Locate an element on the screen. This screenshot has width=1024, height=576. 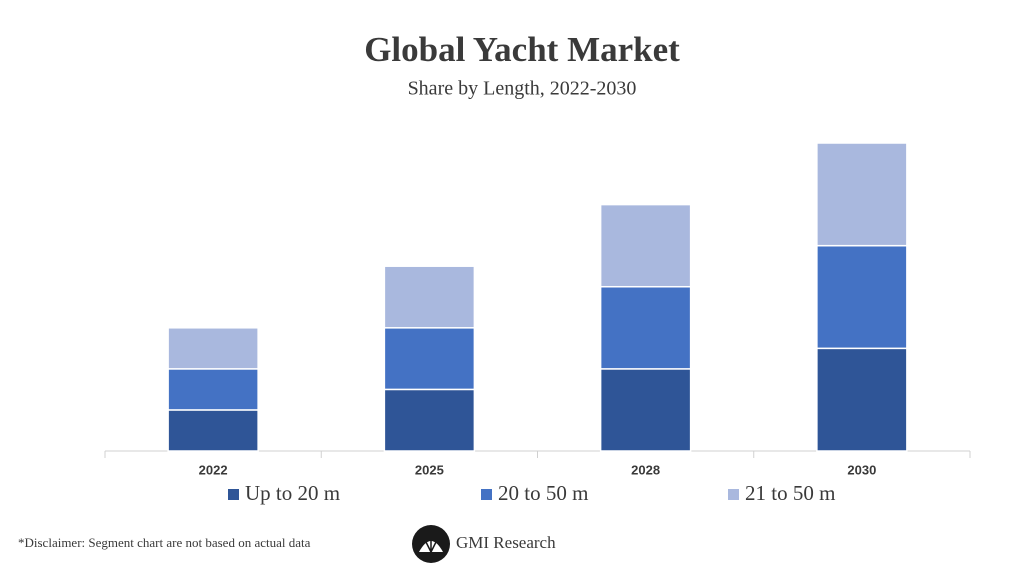
brand-name: GMI Research is located at coordinates (506, 542).